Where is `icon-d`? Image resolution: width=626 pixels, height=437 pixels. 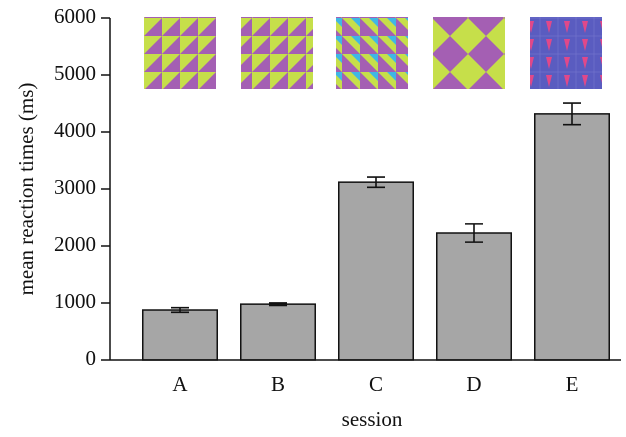
icon-d is located at coordinates (469, 53).